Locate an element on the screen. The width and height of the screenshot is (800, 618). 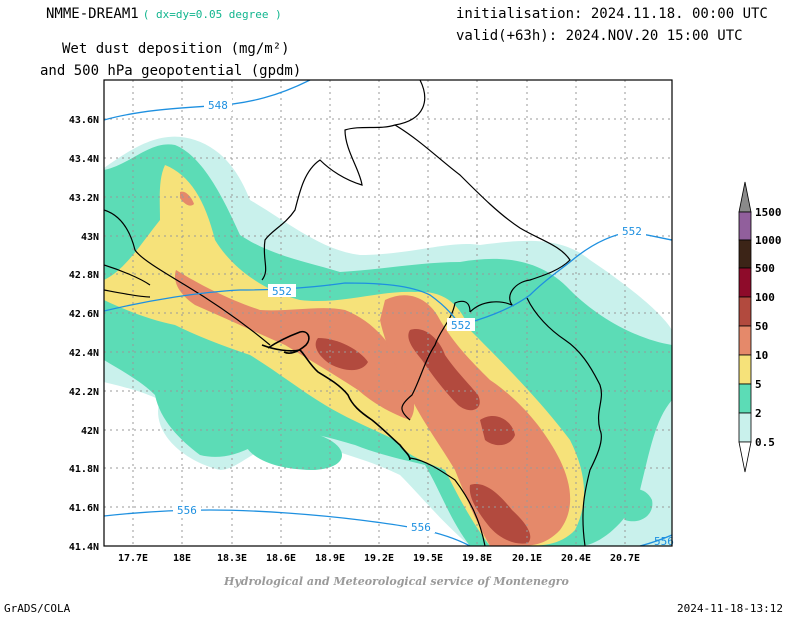
resolution-label: ( dx=dy=0.05 degree ) is located at coordinates (212, 14).